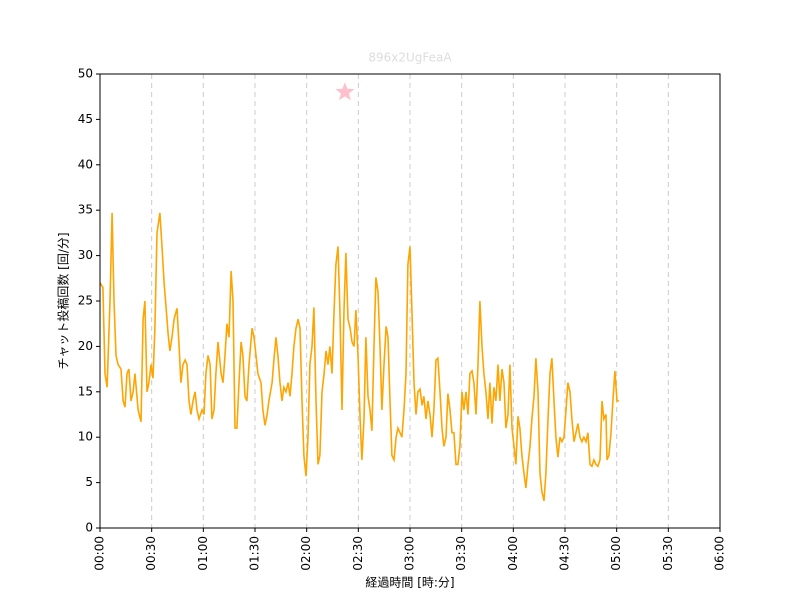  Describe the element at coordinates (85, 255) in the screenshot. I see `y-tick-label: 30` at that location.